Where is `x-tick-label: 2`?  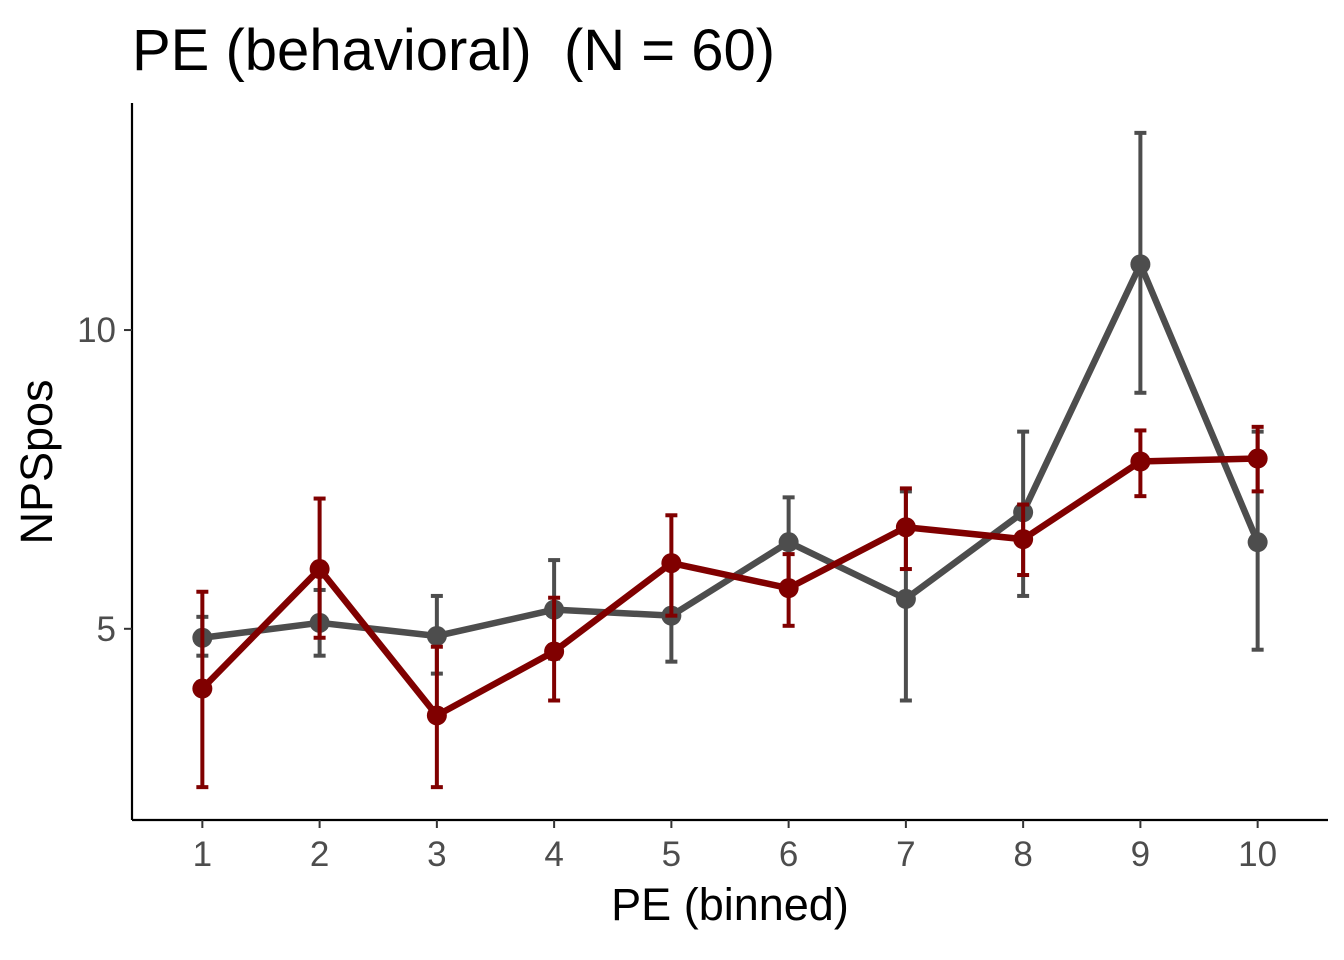
x-tick-label: 2 is located at coordinates (319, 854).